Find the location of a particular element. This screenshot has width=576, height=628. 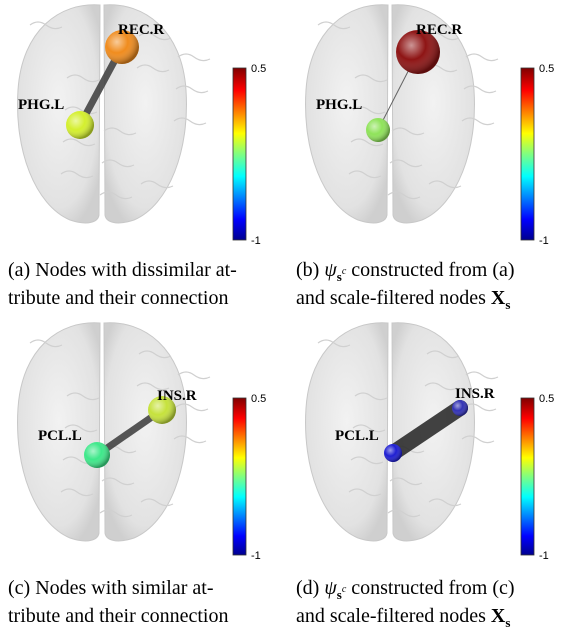

caption-text: (b) is located at coordinates (310, 270).